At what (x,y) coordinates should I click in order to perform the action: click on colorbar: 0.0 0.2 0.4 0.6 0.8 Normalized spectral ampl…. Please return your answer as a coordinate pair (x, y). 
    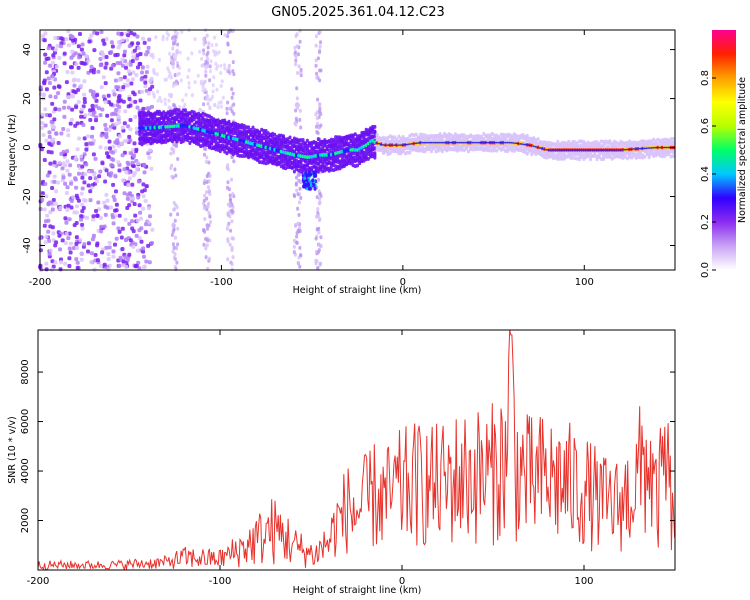
    Looking at the image, I should click on (724, 154).